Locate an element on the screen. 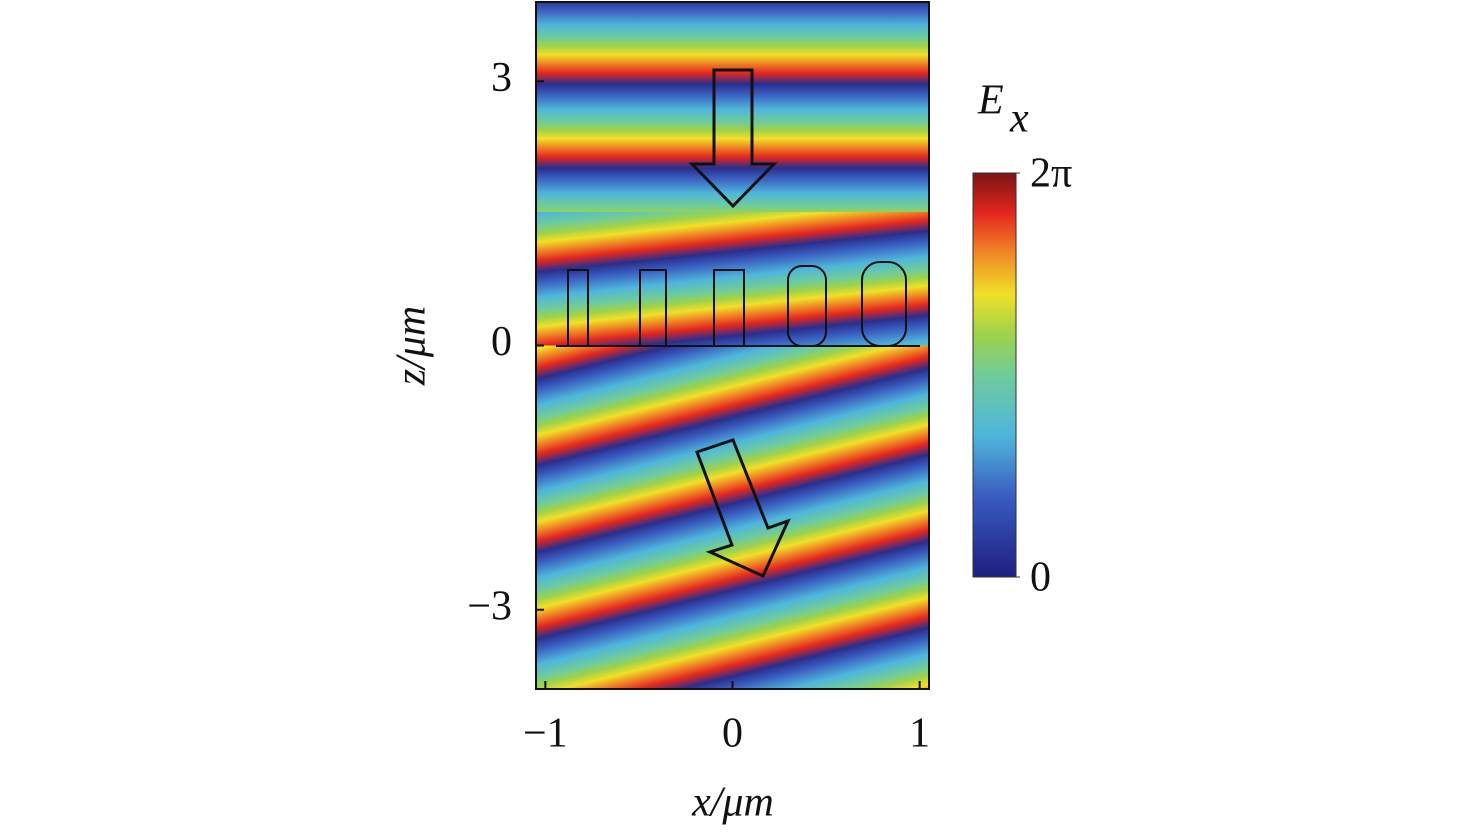 Image resolution: width=1476 pixels, height=840 pixels. field-mid is located at coordinates (732, 279).